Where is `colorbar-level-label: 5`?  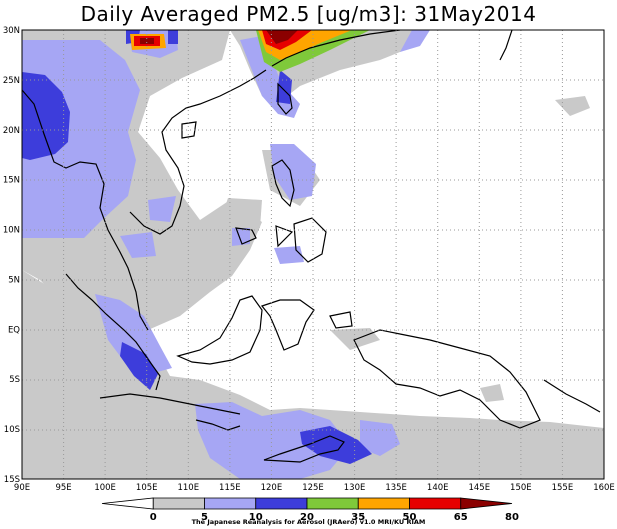 colorbar-level-label: 5 is located at coordinates (204, 517).